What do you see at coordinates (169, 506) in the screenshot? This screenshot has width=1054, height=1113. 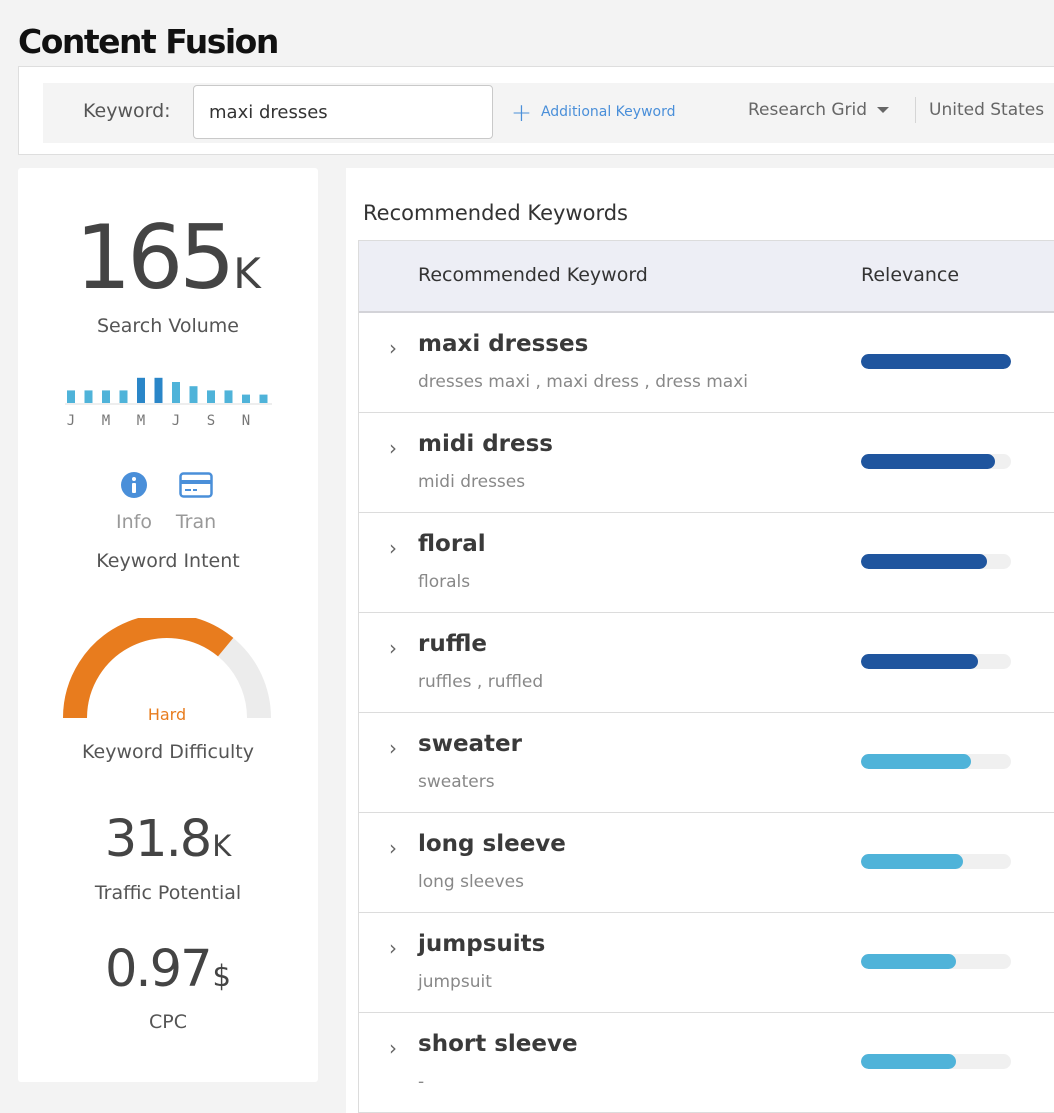 I see `keyword-intent-icons: Info Tran` at bounding box center [169, 506].